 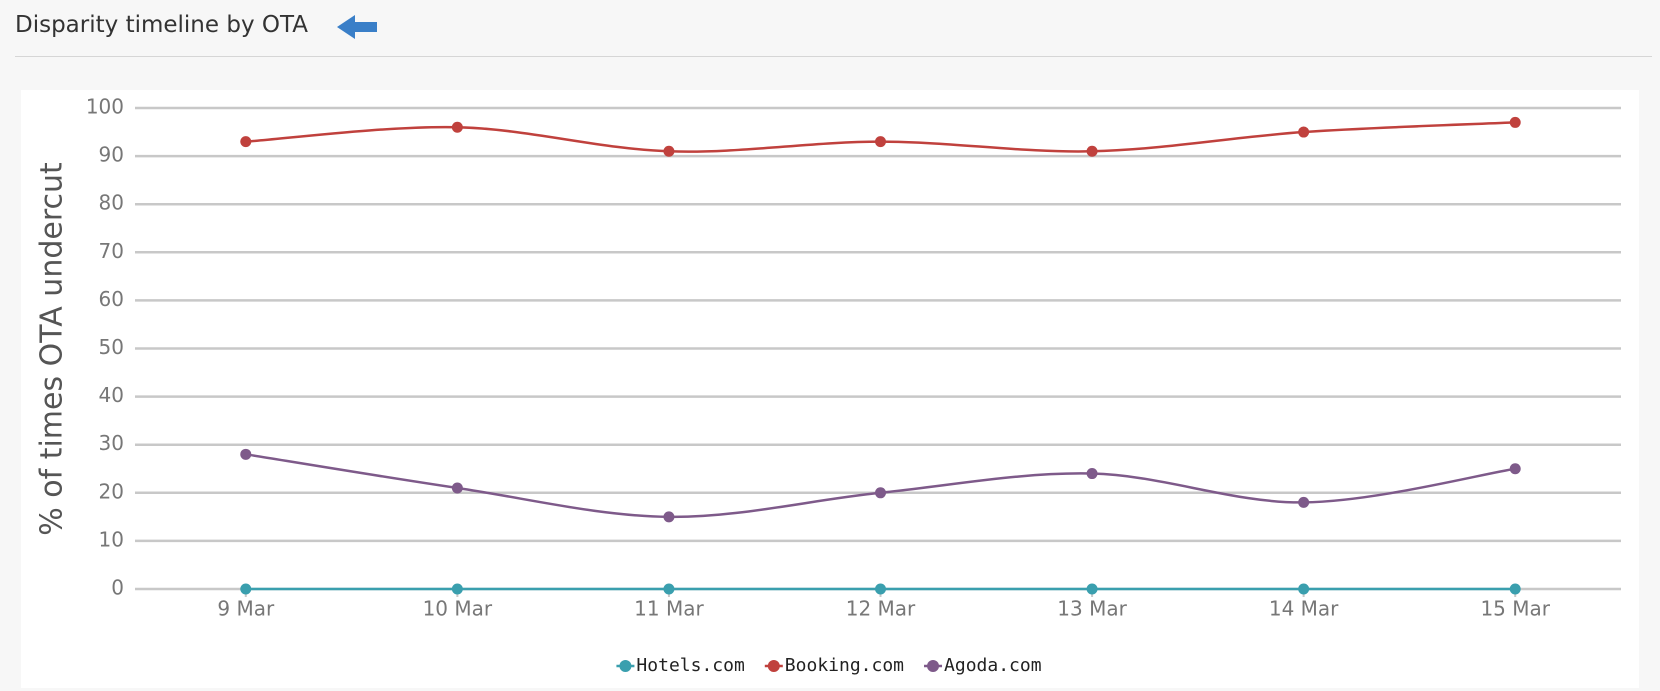 I want to click on legend-item: Agoda.com, so click(x=983, y=665).